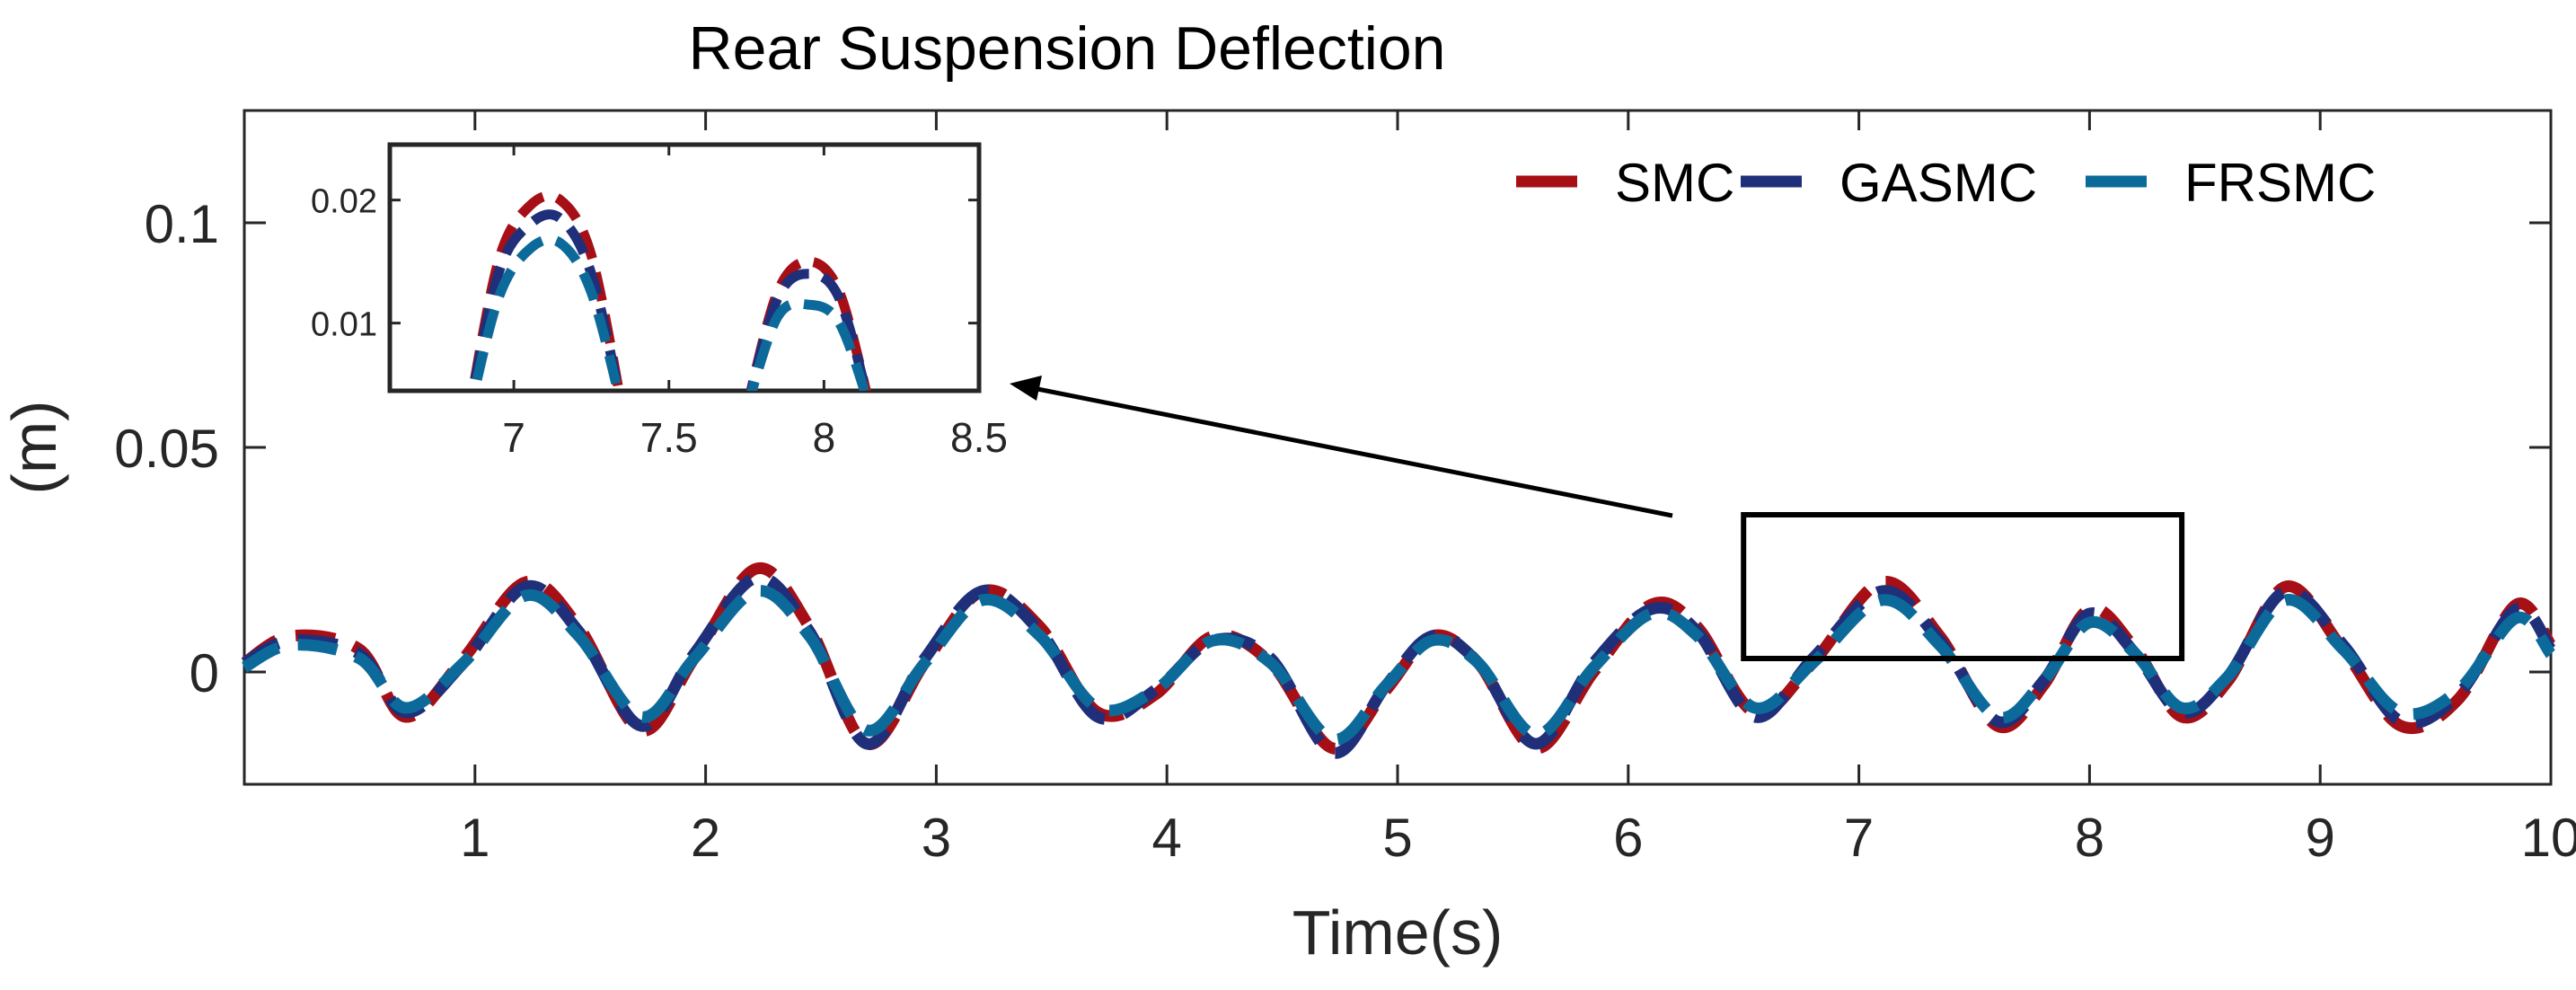 The height and width of the screenshot is (990, 2576). I want to click on zoom-box, so click(1963, 586).